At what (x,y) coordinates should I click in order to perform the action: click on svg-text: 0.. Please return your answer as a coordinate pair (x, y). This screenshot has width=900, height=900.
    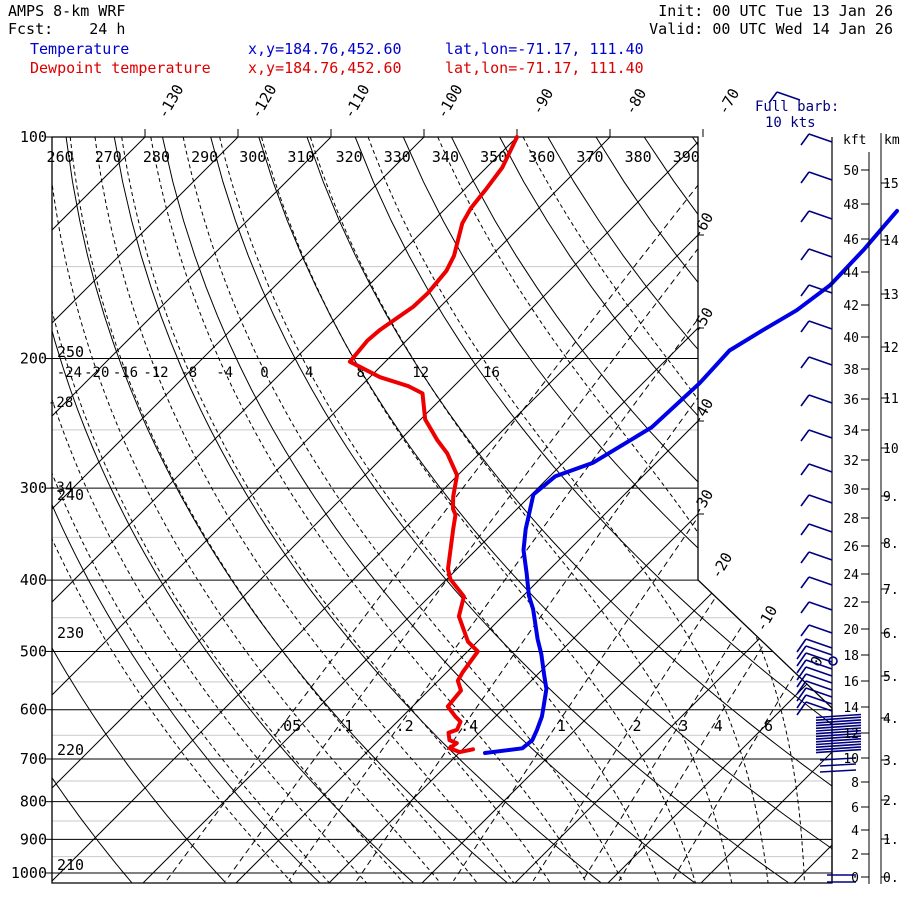
    Looking at the image, I should click on (891, 878).